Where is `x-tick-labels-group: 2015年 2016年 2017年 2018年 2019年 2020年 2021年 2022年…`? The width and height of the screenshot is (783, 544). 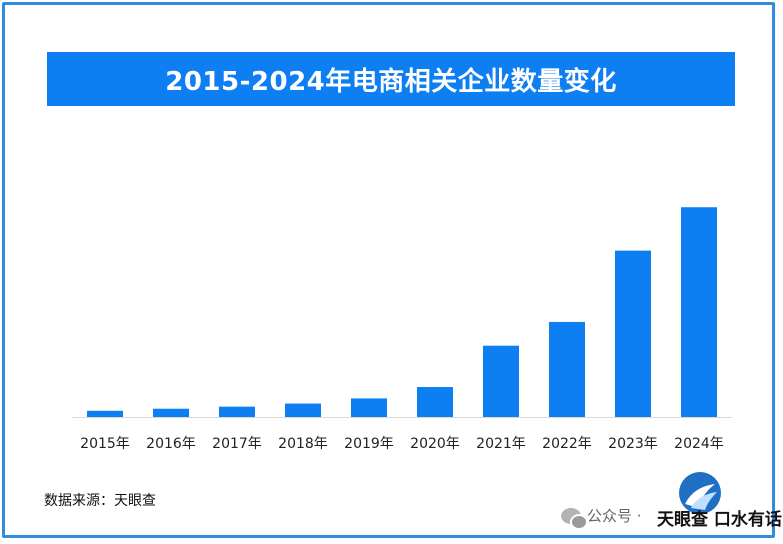 x-tick-labels-group: 2015年 2016年 2017年 2018年 2019年 2020年 2021年 2022年… is located at coordinates (402, 444).